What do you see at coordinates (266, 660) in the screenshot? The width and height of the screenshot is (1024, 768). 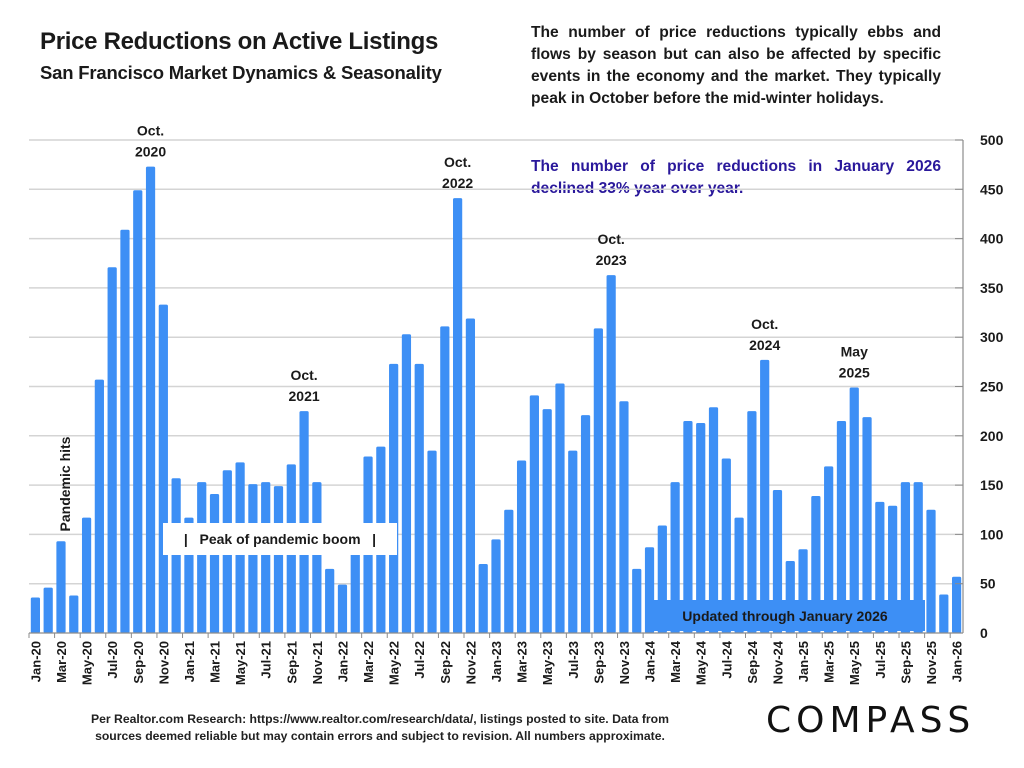 I see `x-tick-label: Jul-21` at bounding box center [266, 660].